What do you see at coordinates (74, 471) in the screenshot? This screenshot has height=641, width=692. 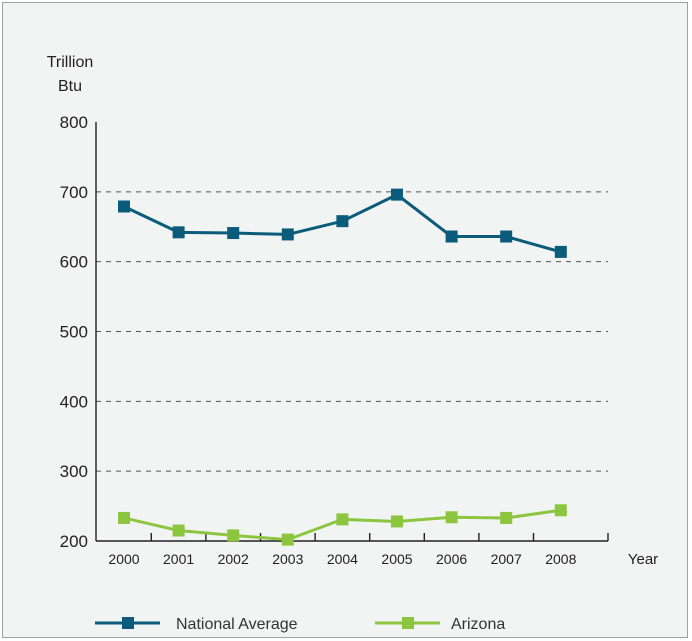 I see `y-tick-label: 300` at bounding box center [74, 471].